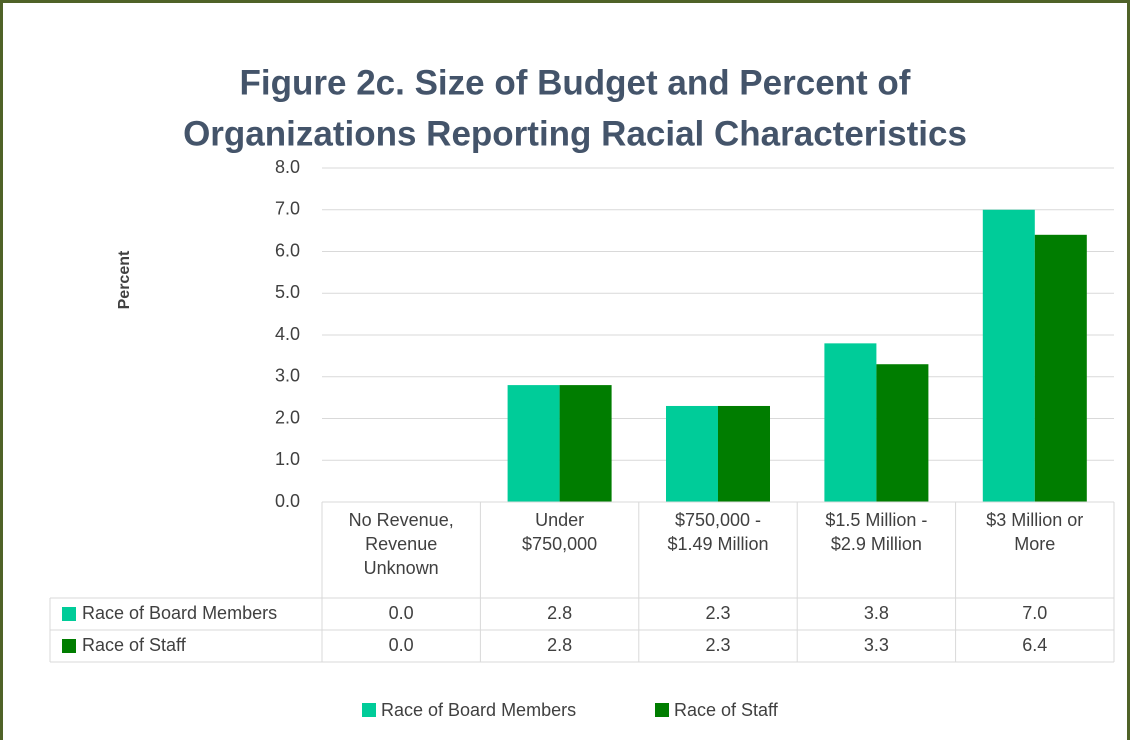  I want to click on y-tick-label: 7.0, so click(287, 209).